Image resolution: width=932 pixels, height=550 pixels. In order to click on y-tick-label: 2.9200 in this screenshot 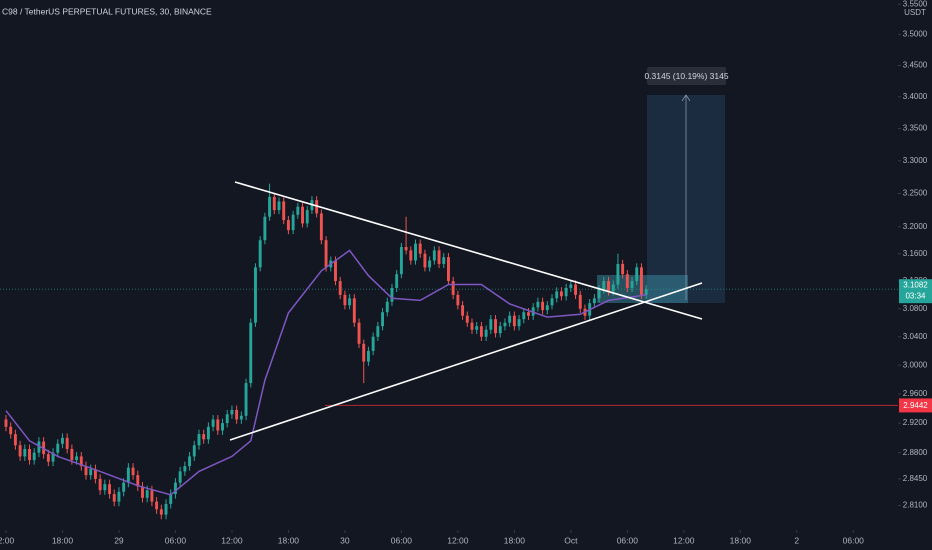, I will do `click(915, 422)`.